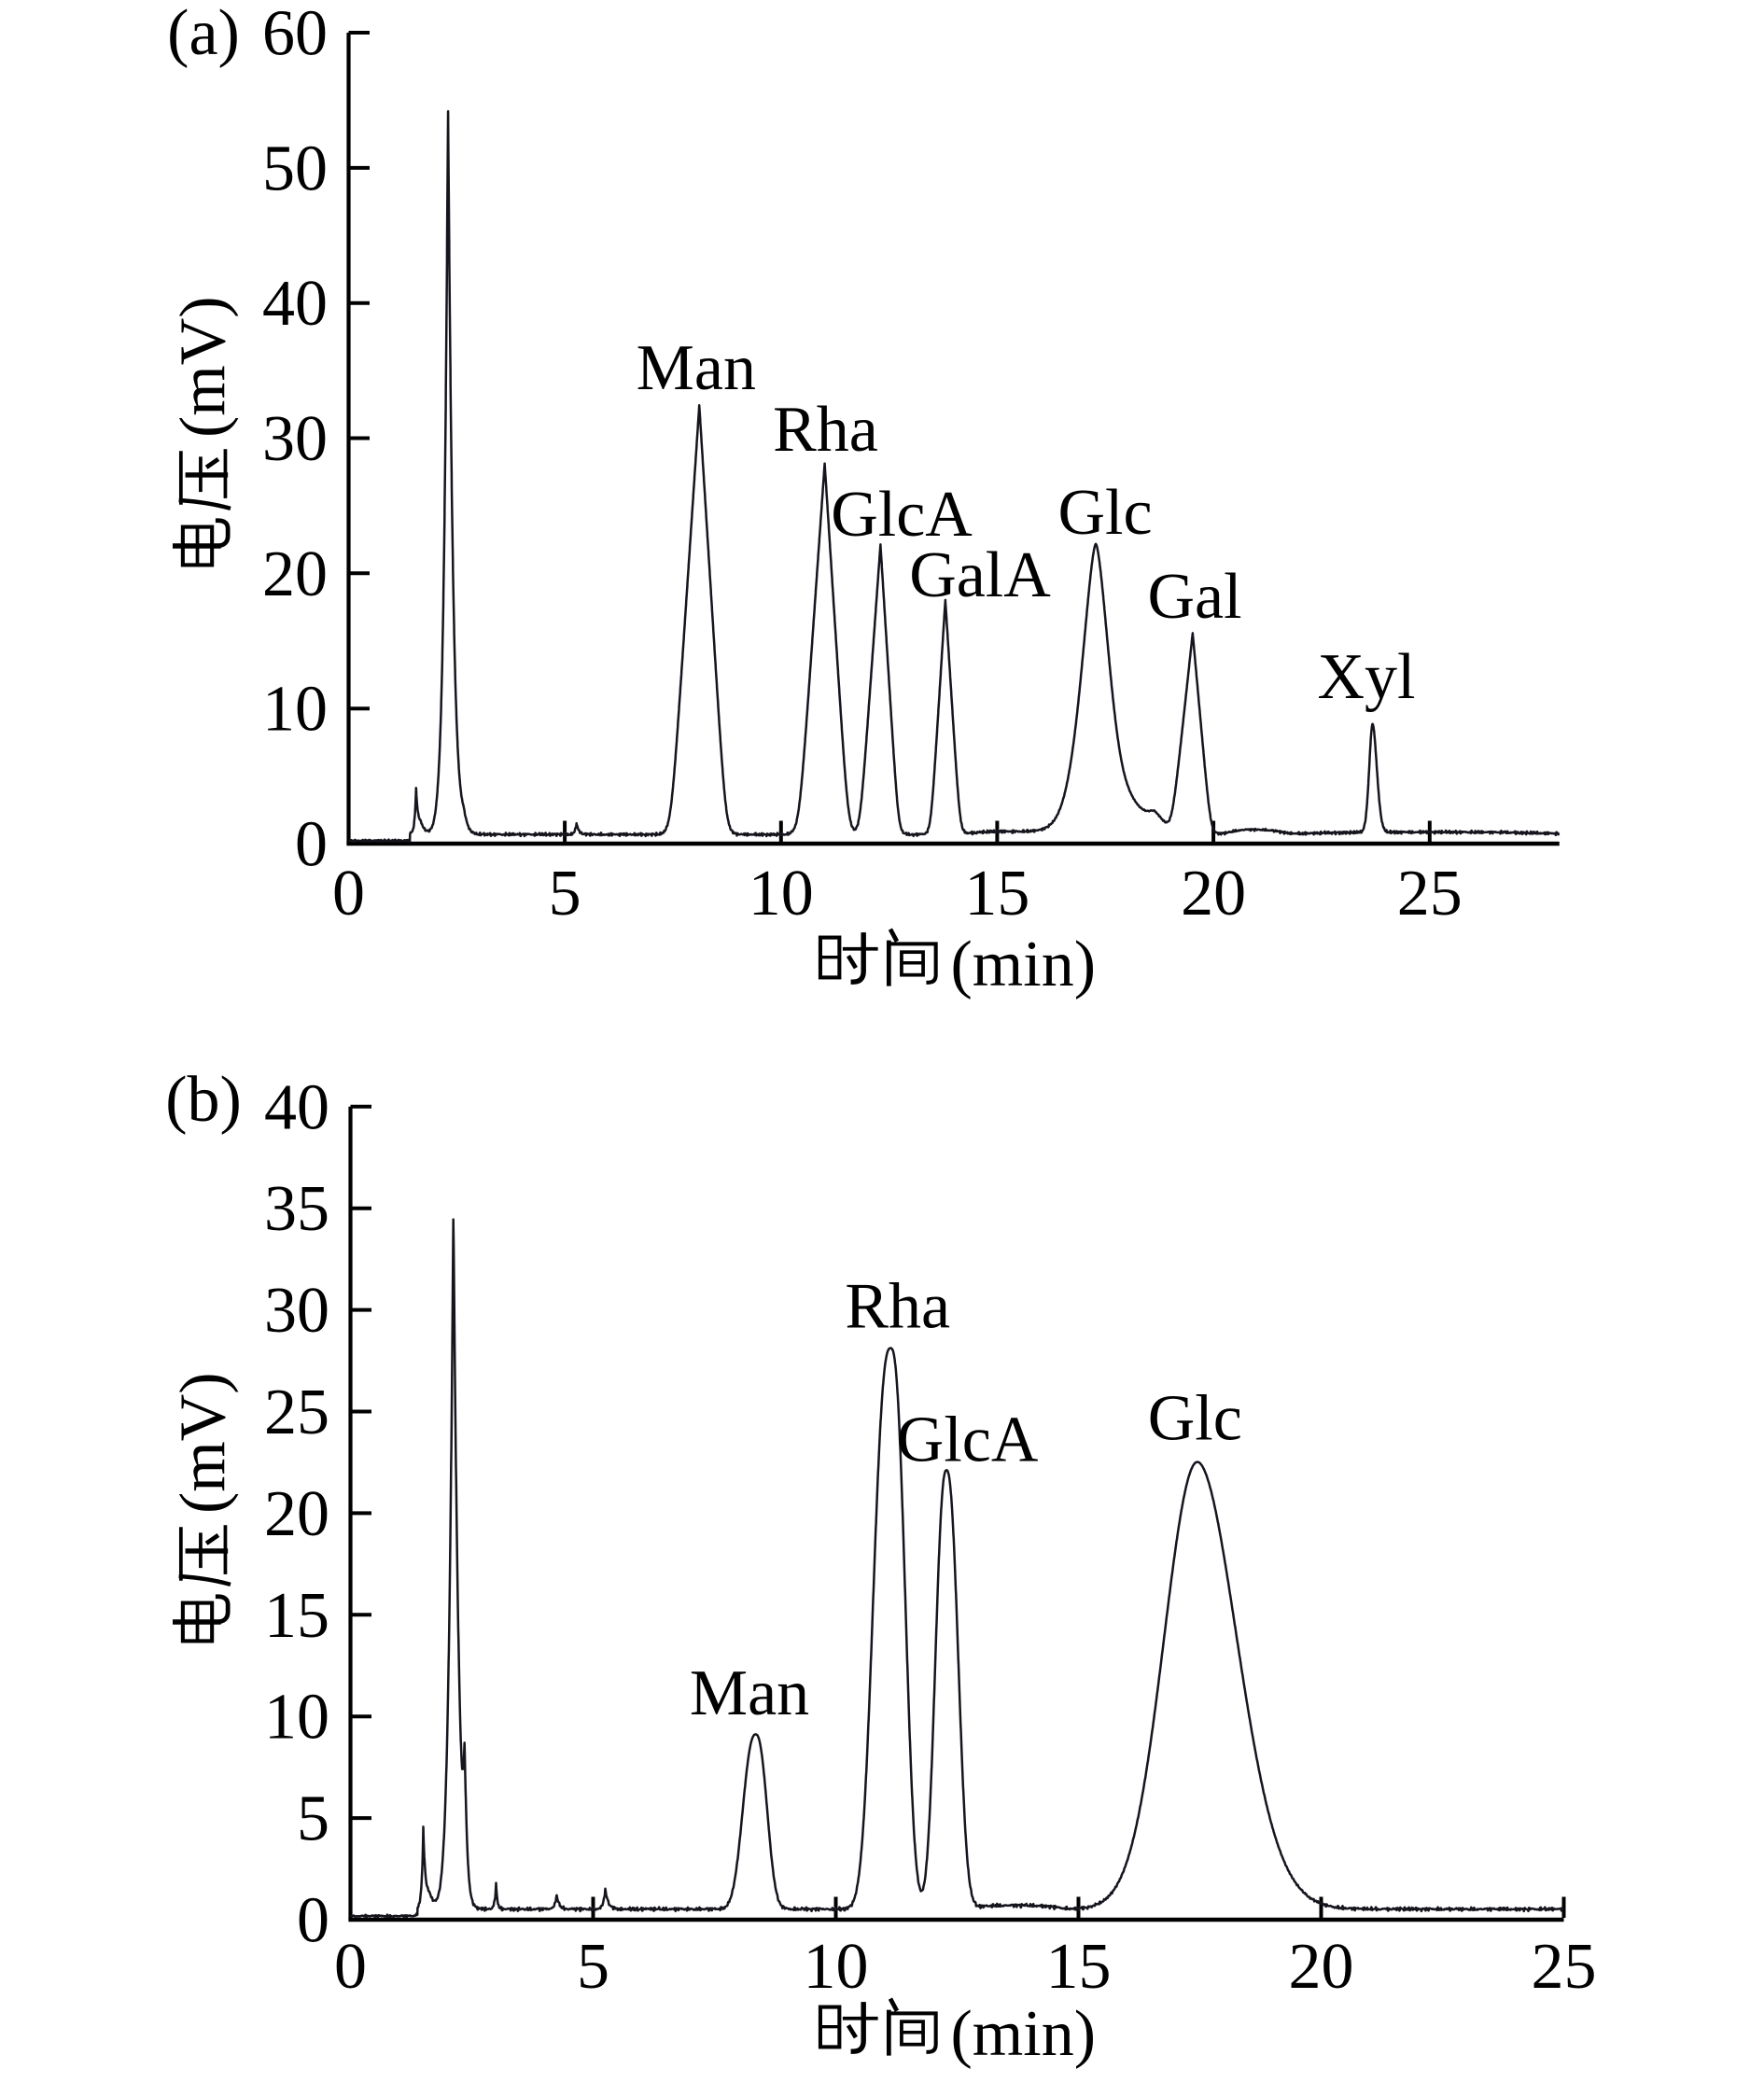 The image size is (1764, 2083). What do you see at coordinates (1194, 597) in the screenshot?
I see `svg-text: Gal` at bounding box center [1194, 597].